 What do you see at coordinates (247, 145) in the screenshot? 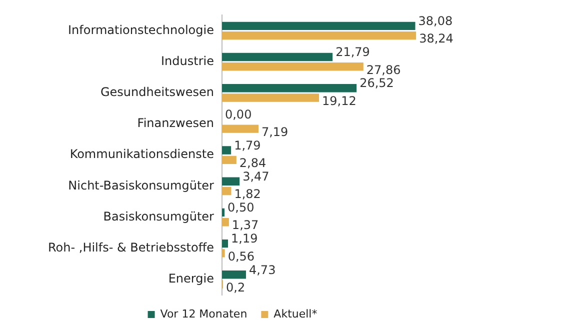
I see `data-label: 1,79` at bounding box center [247, 145].